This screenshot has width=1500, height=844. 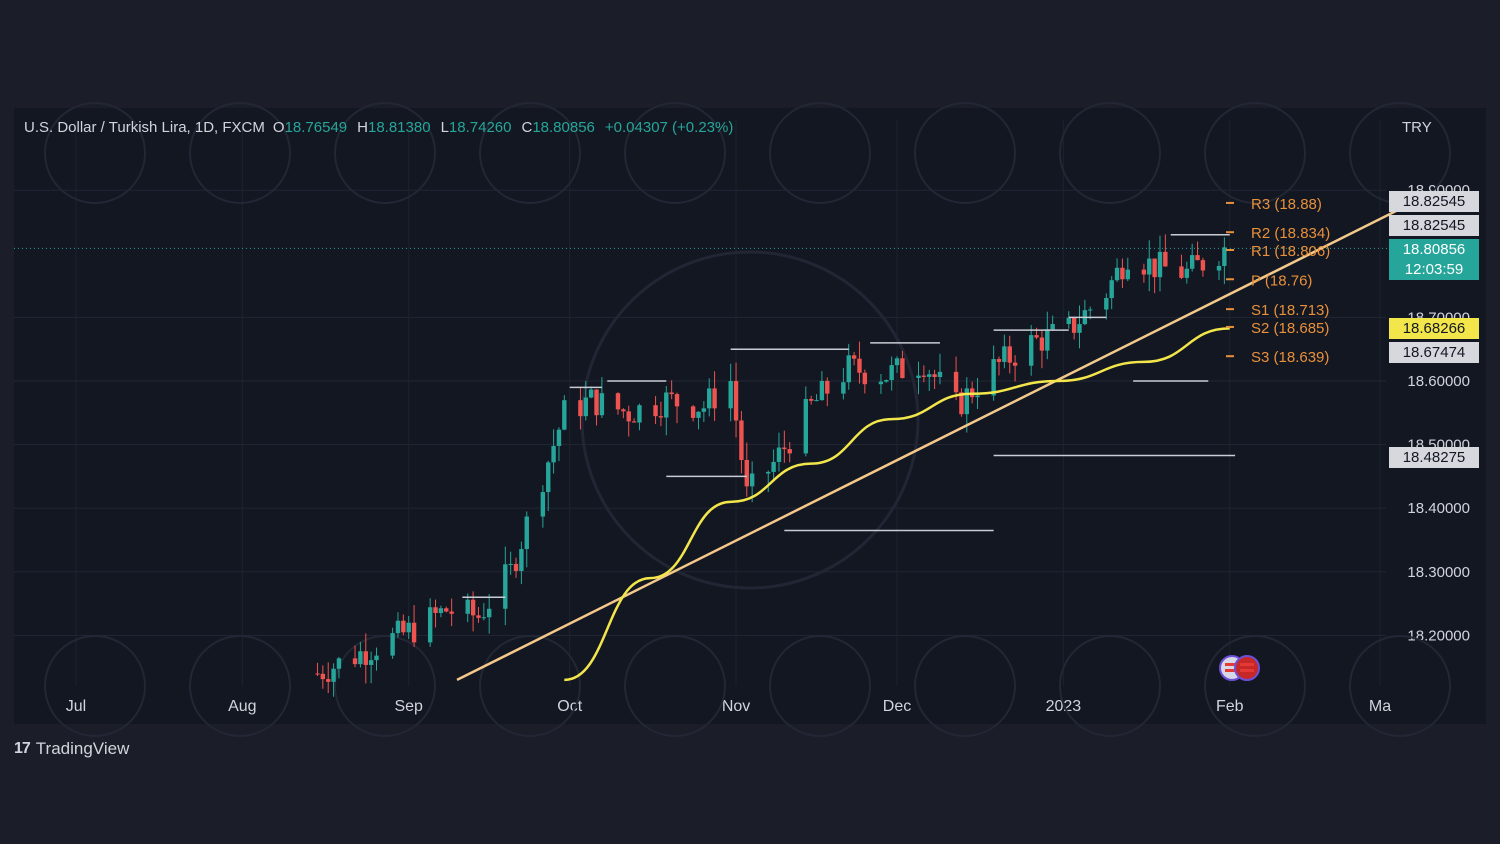 I want to click on change-value: +0.04307 (+0.23%), so click(x=669, y=127).